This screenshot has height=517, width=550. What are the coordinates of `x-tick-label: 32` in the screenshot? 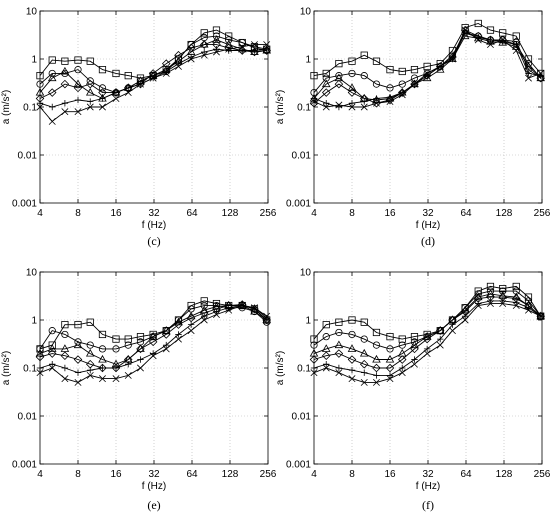 It's located at (154, 213).